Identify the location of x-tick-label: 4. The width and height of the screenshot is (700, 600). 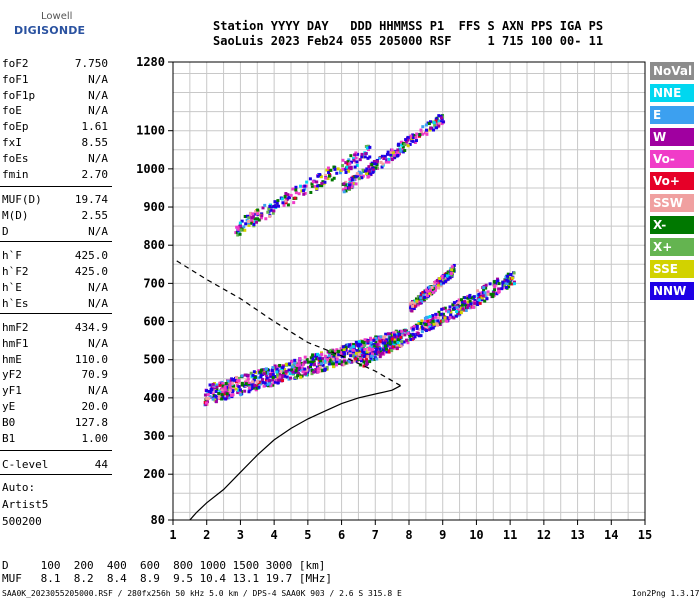
(274, 535).